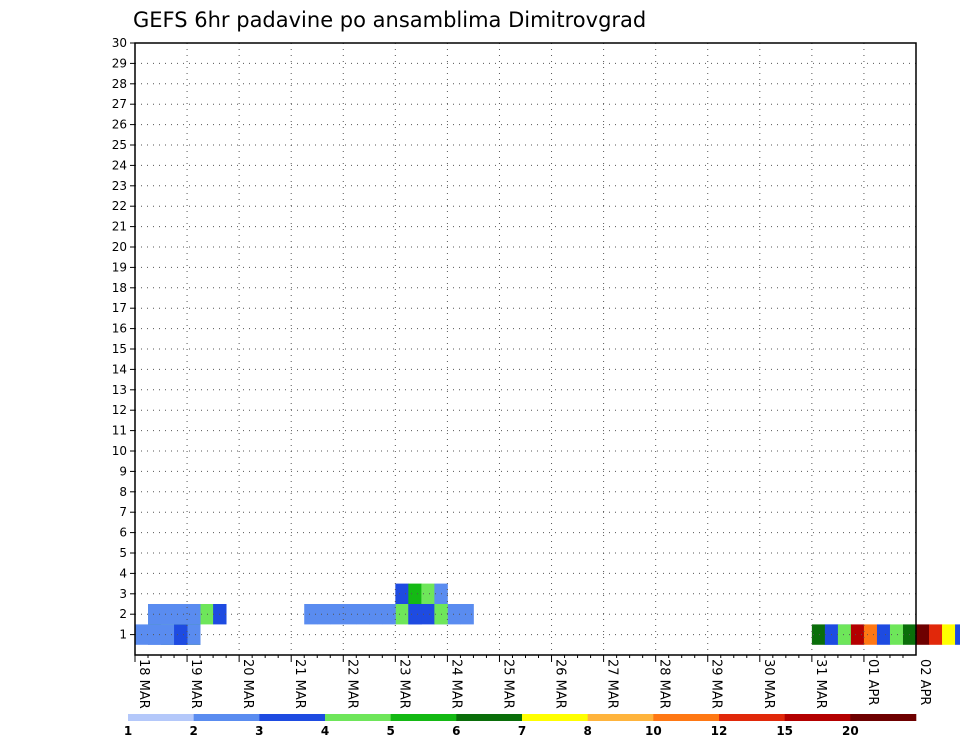  I want to click on y-tick-label: 21, so click(119, 227).